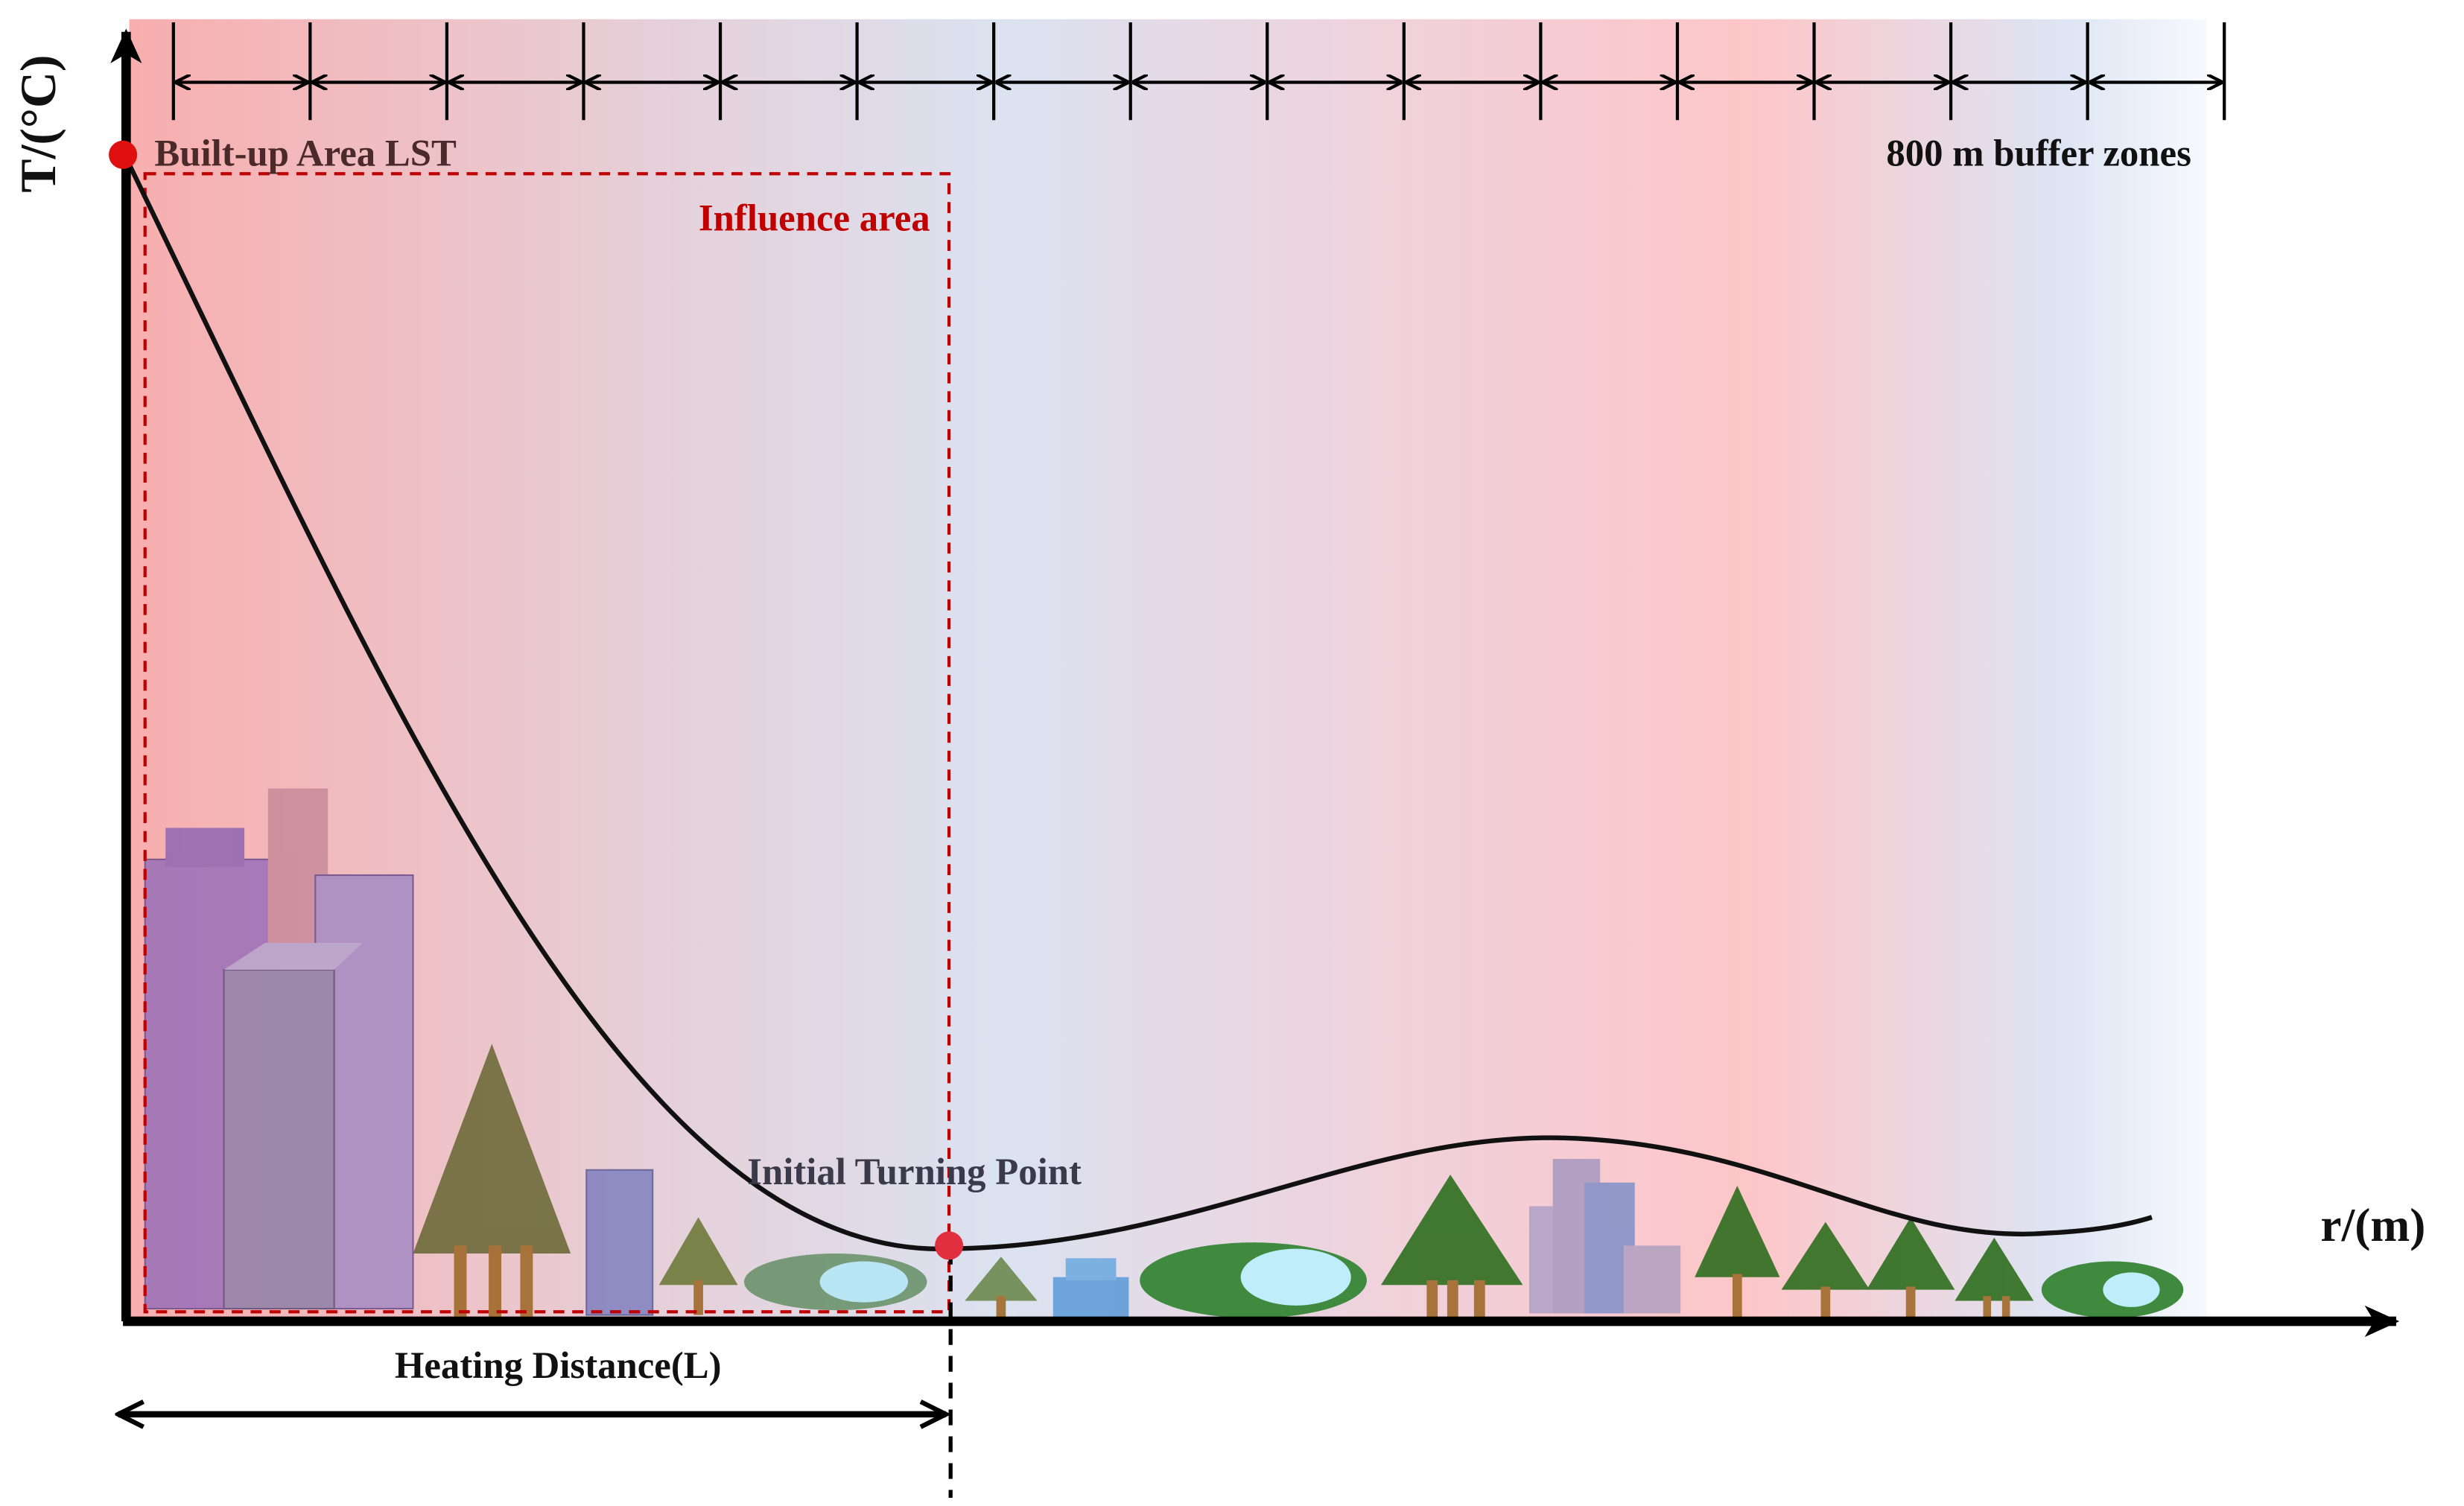 The width and height of the screenshot is (2464, 1506). What do you see at coordinates (123, 154) in the screenshot?
I see `start-point` at bounding box center [123, 154].